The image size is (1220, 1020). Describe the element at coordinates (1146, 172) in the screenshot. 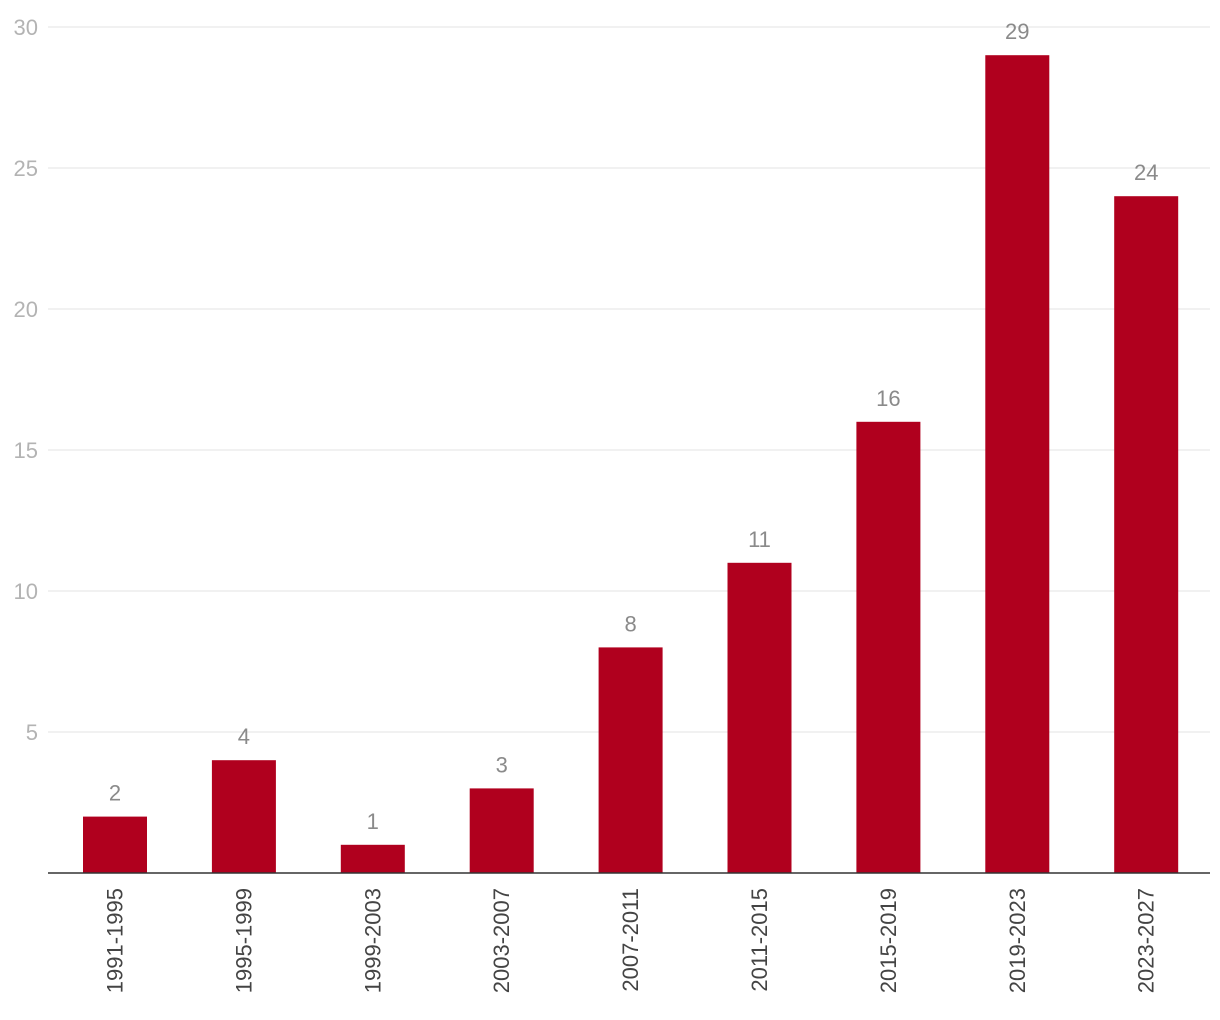

I see `data-label: 24` at that location.